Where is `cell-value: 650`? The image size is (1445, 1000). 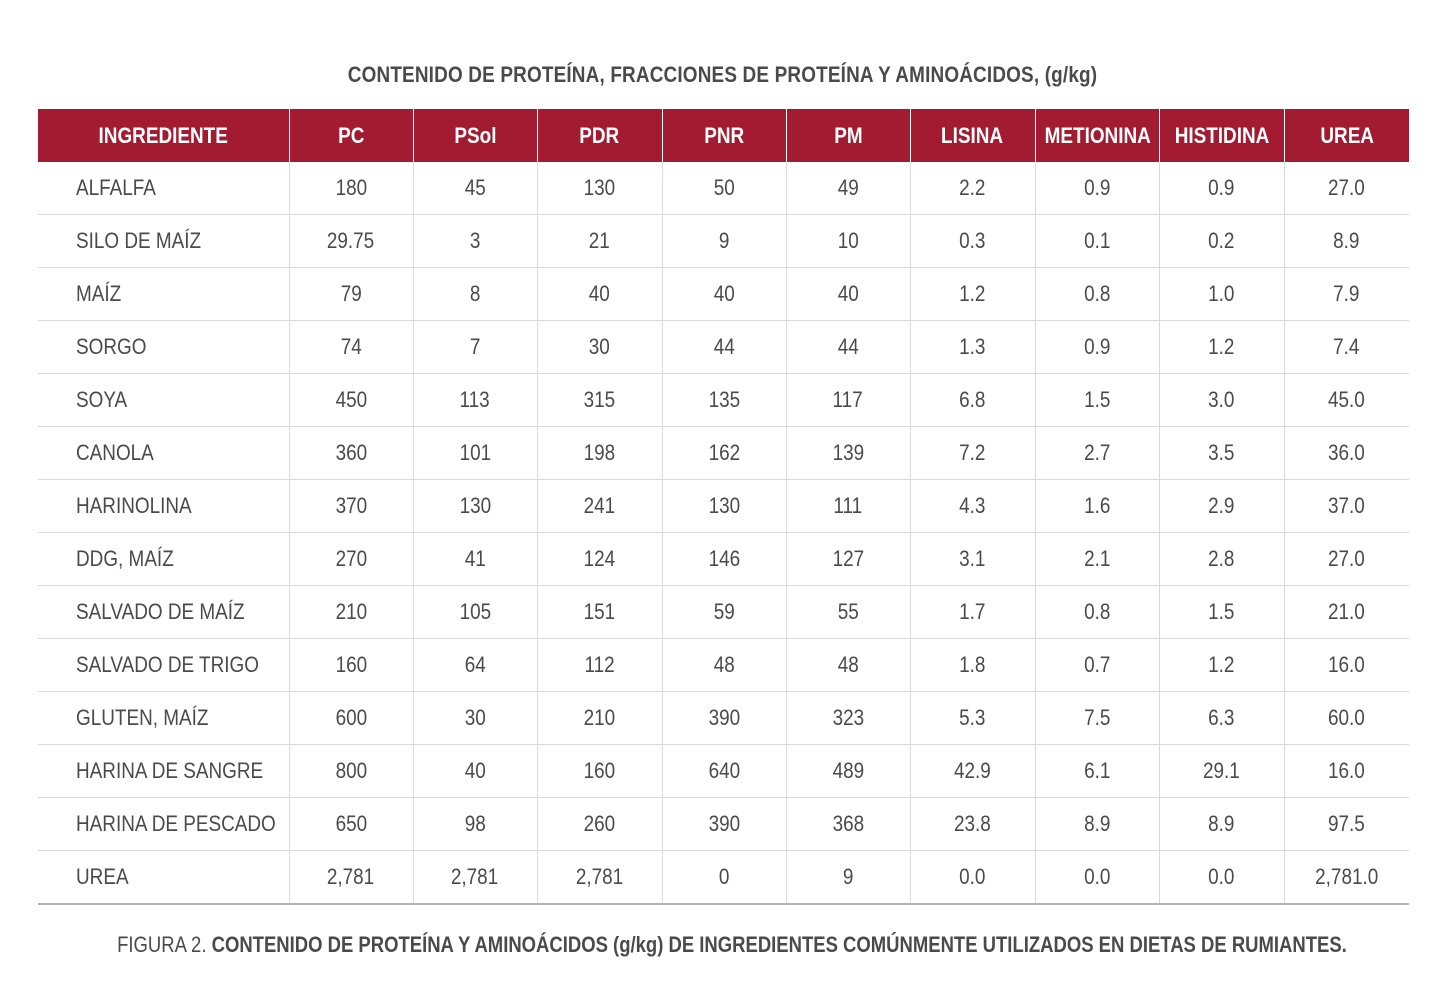 cell-value: 650 is located at coordinates (351, 823).